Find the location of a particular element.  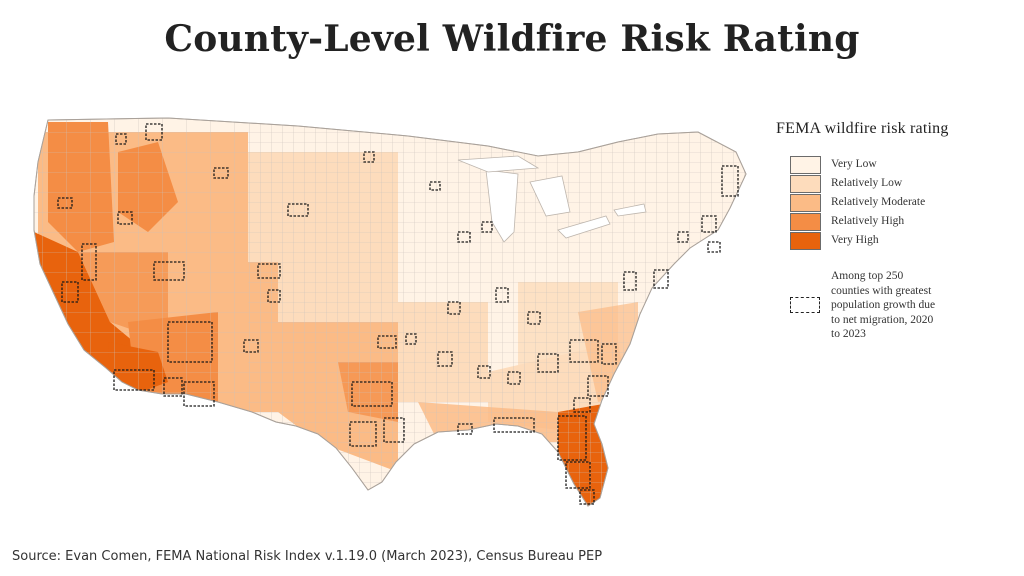

lake-michigan is located at coordinates (502, 206).